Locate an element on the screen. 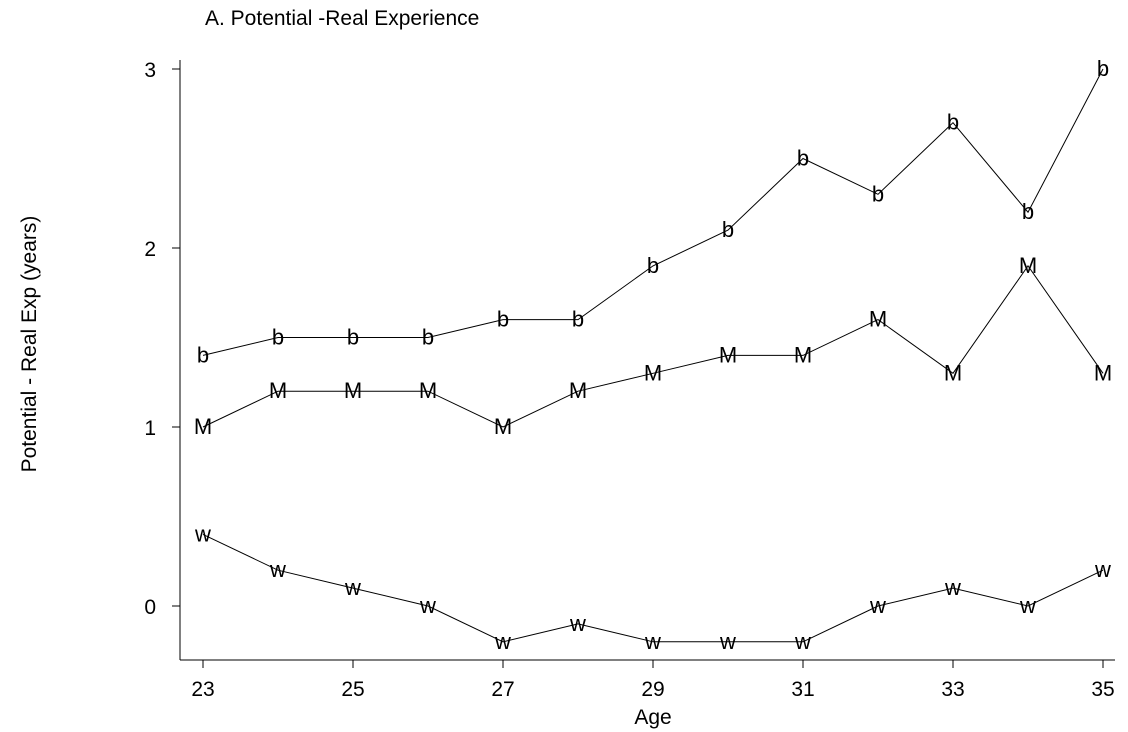 This screenshot has width=1128, height=732. x-tick-label: 25 is located at coordinates (352, 689).